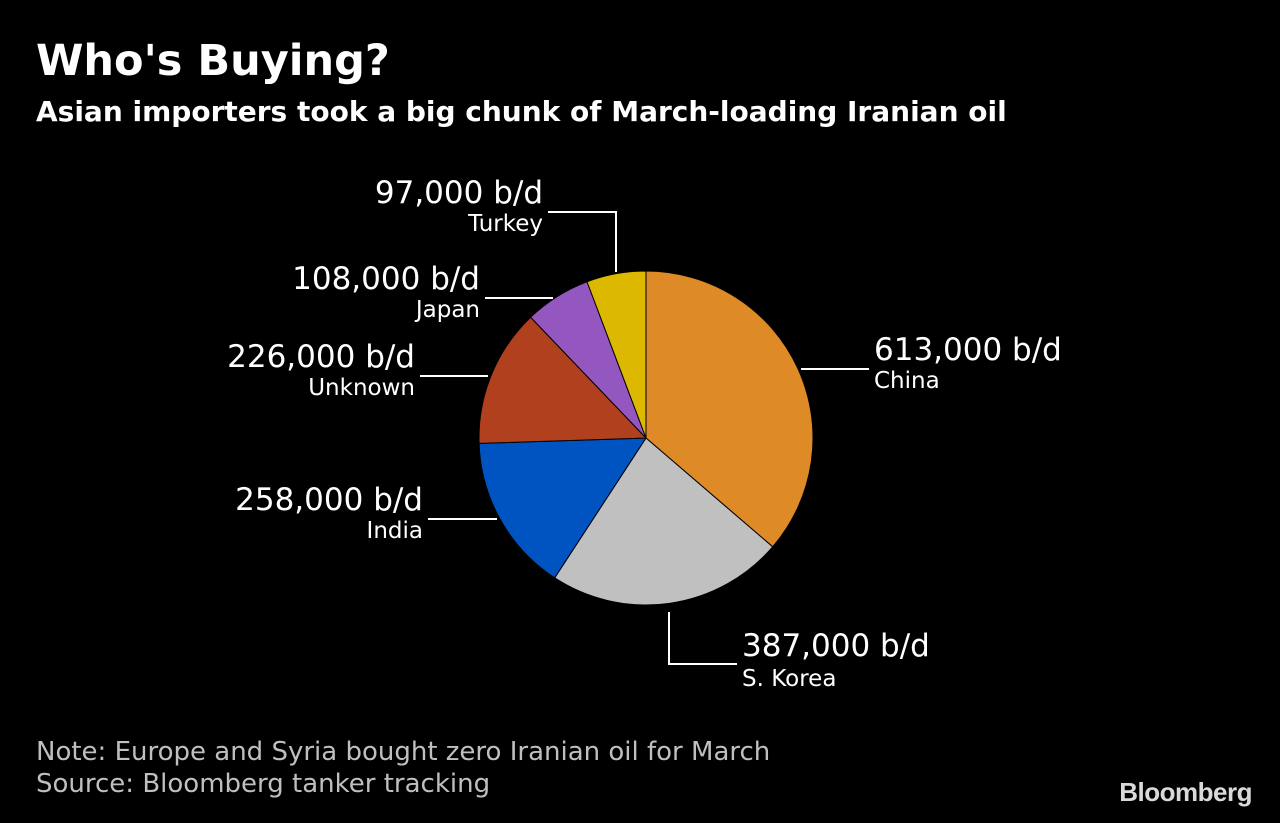 The image size is (1280, 823). What do you see at coordinates (447, 310) in the screenshot?
I see `slice-name-label-japan: Japan` at bounding box center [447, 310].